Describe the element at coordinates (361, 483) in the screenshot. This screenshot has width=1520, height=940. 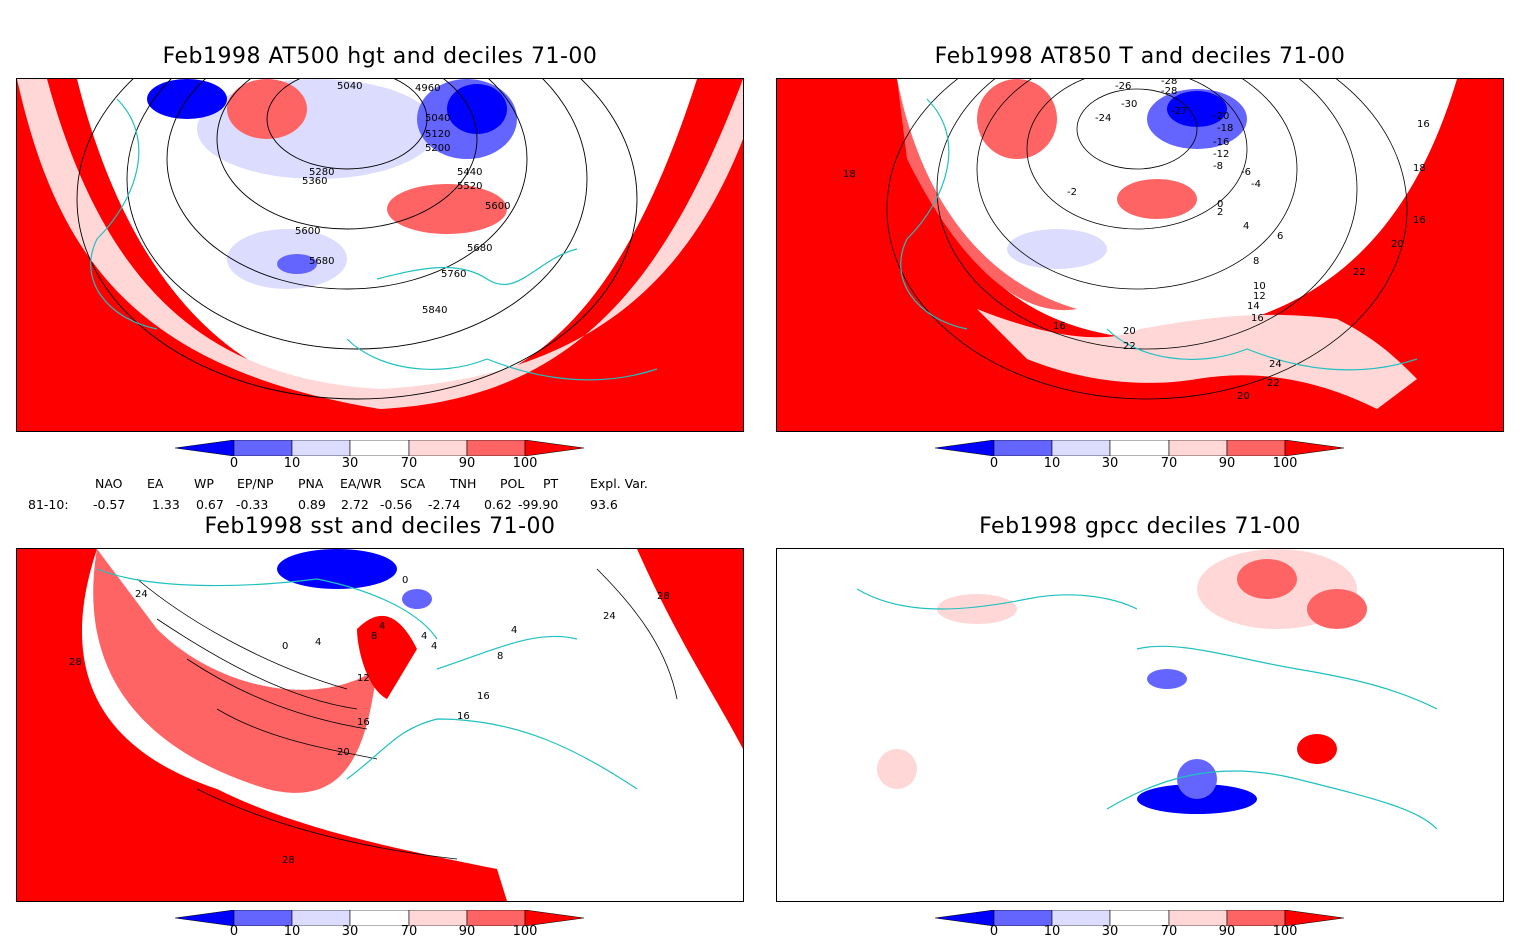
I see `index-header: EA/WR` at that location.